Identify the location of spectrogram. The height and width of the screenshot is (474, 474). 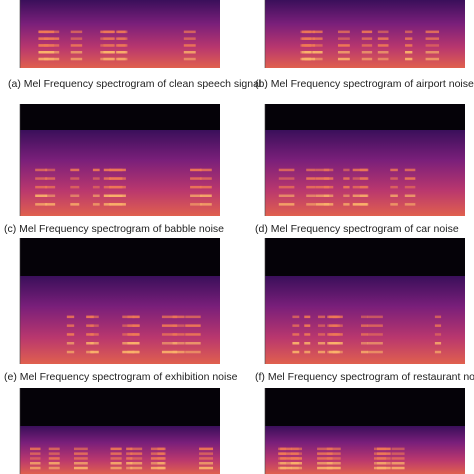
(365, 34).